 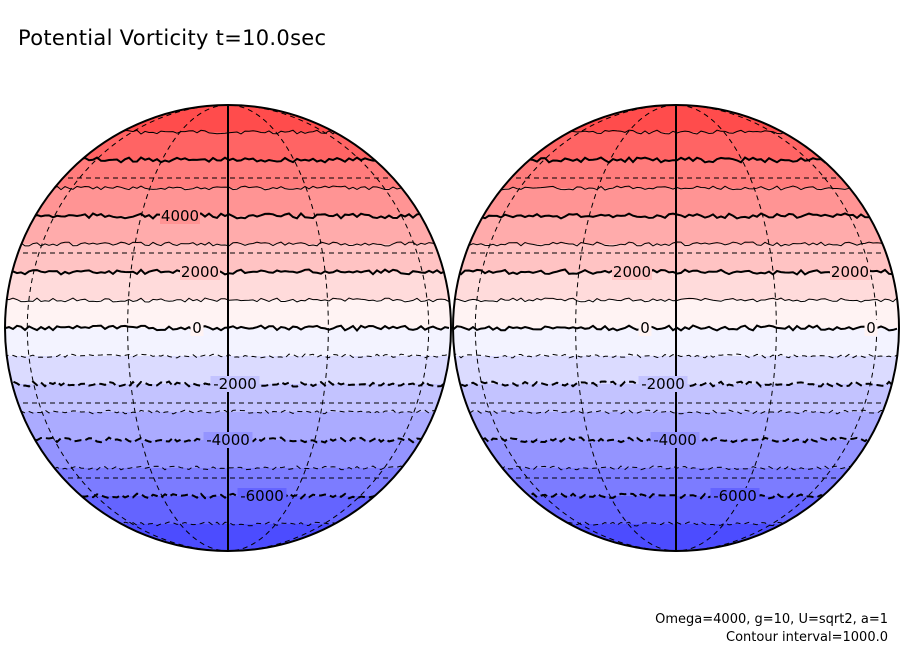 What do you see at coordinates (807, 637) in the screenshot?
I see `contour-interval-annotation: Contour interval=1000.0` at bounding box center [807, 637].